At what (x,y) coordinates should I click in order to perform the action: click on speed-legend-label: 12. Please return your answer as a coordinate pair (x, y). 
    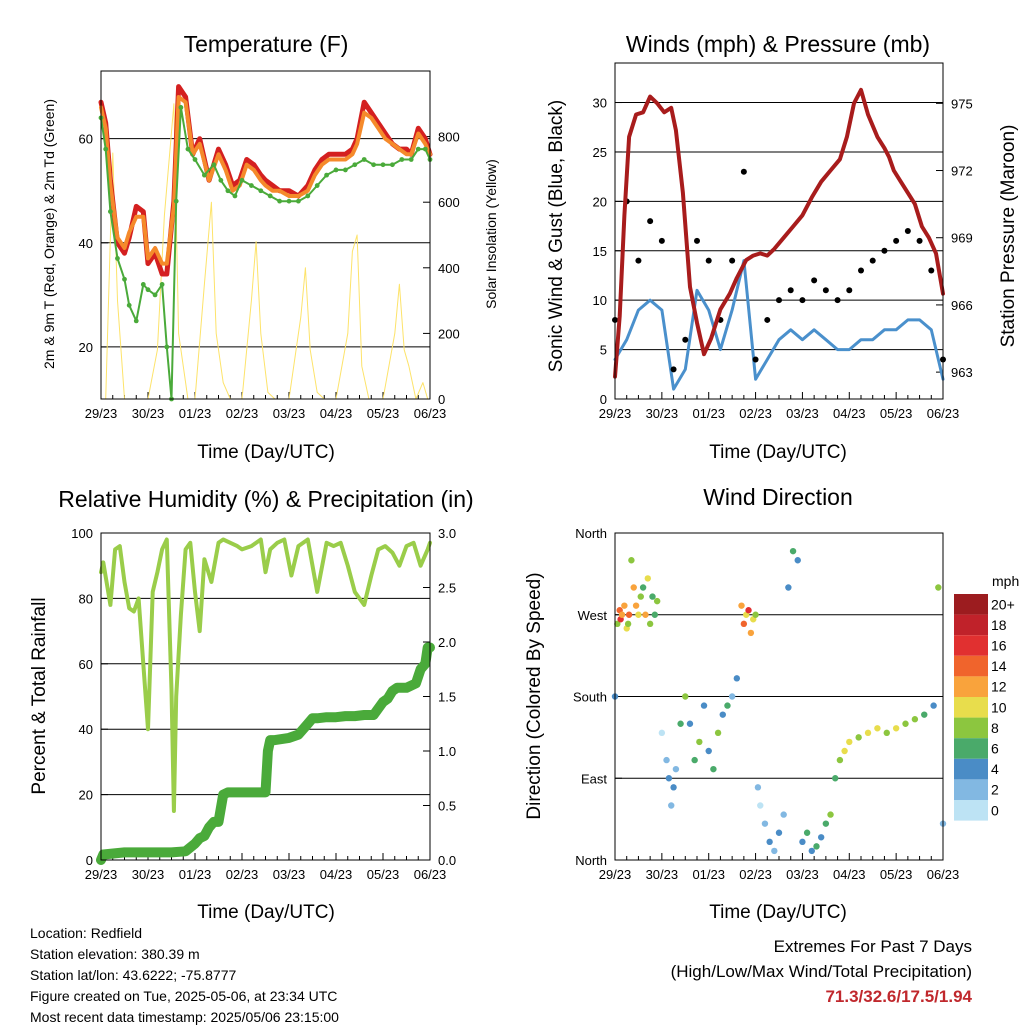
    Looking at the image, I should click on (999, 687).